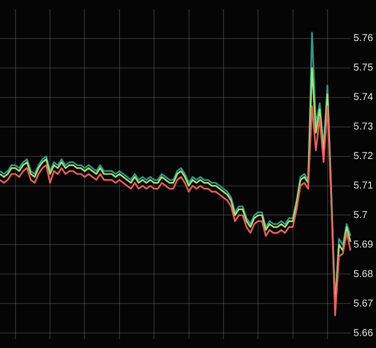 This screenshot has width=376, height=348. What do you see at coordinates (364, 68) in the screenshot?
I see `y-tick-label: 5.75` at bounding box center [364, 68].